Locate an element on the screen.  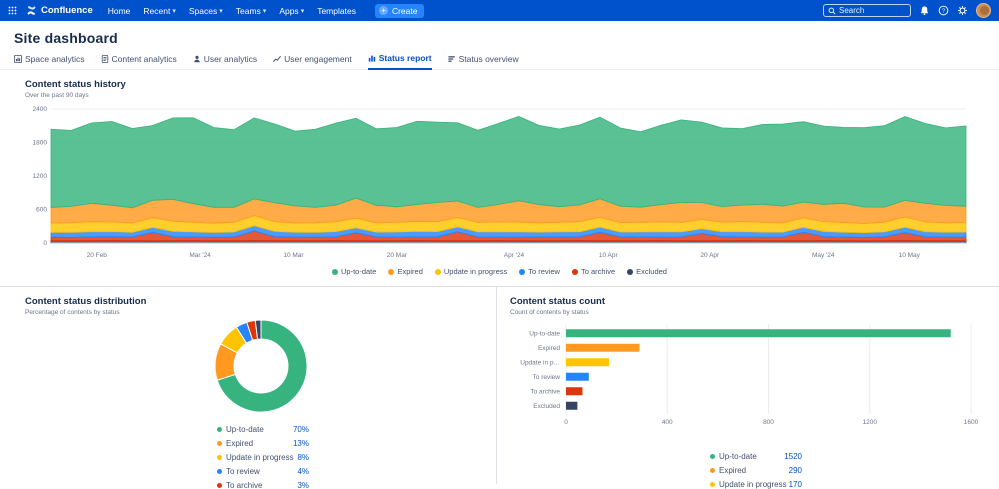
svg-text: Excluded is located at coordinates (546, 406).